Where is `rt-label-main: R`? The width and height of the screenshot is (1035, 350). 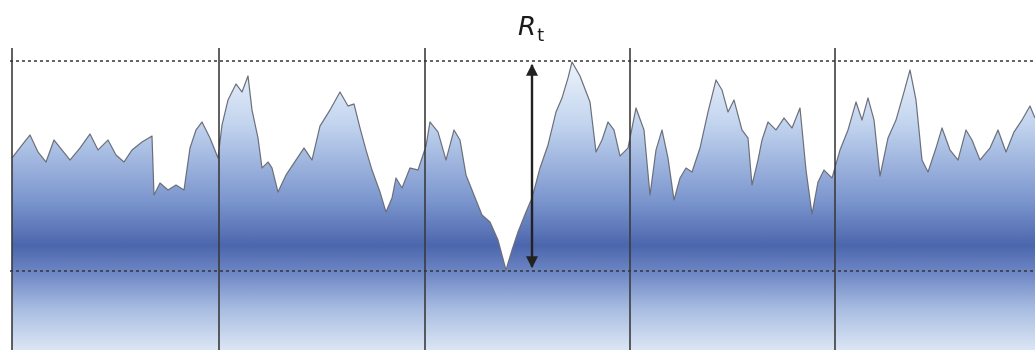
rt-label-main: R is located at coordinates (527, 27).